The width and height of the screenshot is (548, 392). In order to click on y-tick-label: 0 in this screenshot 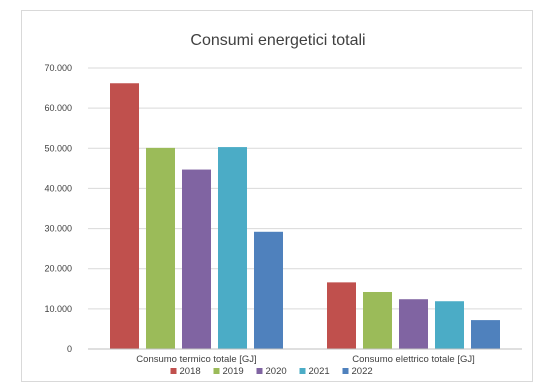, I will do `click(69, 349)`.